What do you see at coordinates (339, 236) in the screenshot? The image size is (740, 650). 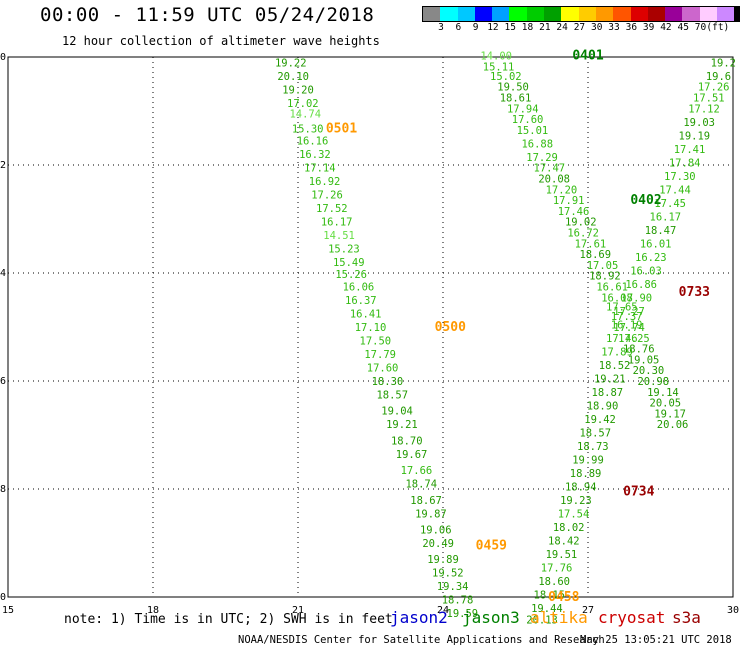 I see `swh-data-label: 14.51` at bounding box center [339, 236].